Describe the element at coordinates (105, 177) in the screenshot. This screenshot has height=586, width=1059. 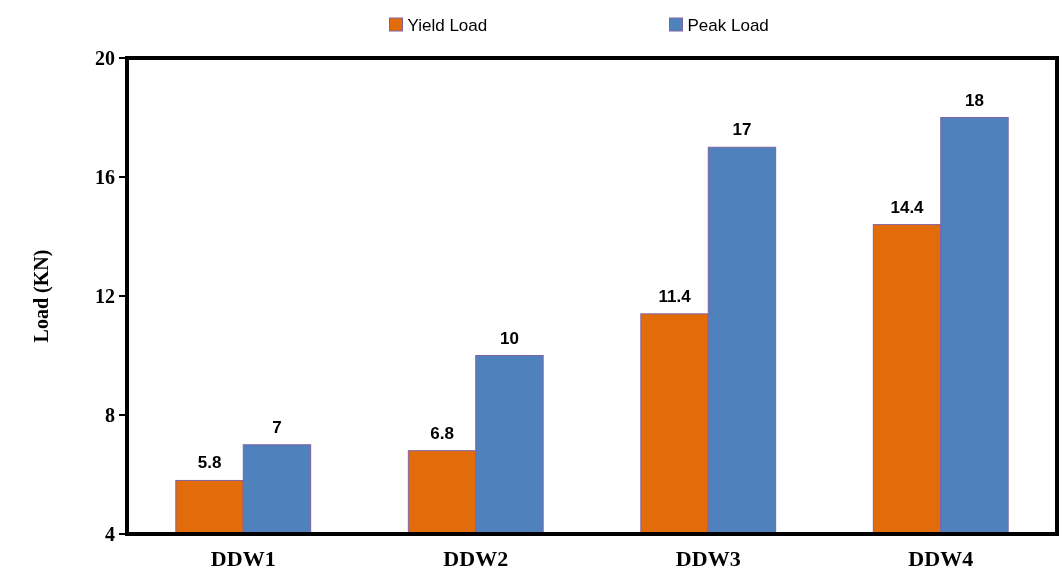
I see `y-tick-label: 16` at that location.